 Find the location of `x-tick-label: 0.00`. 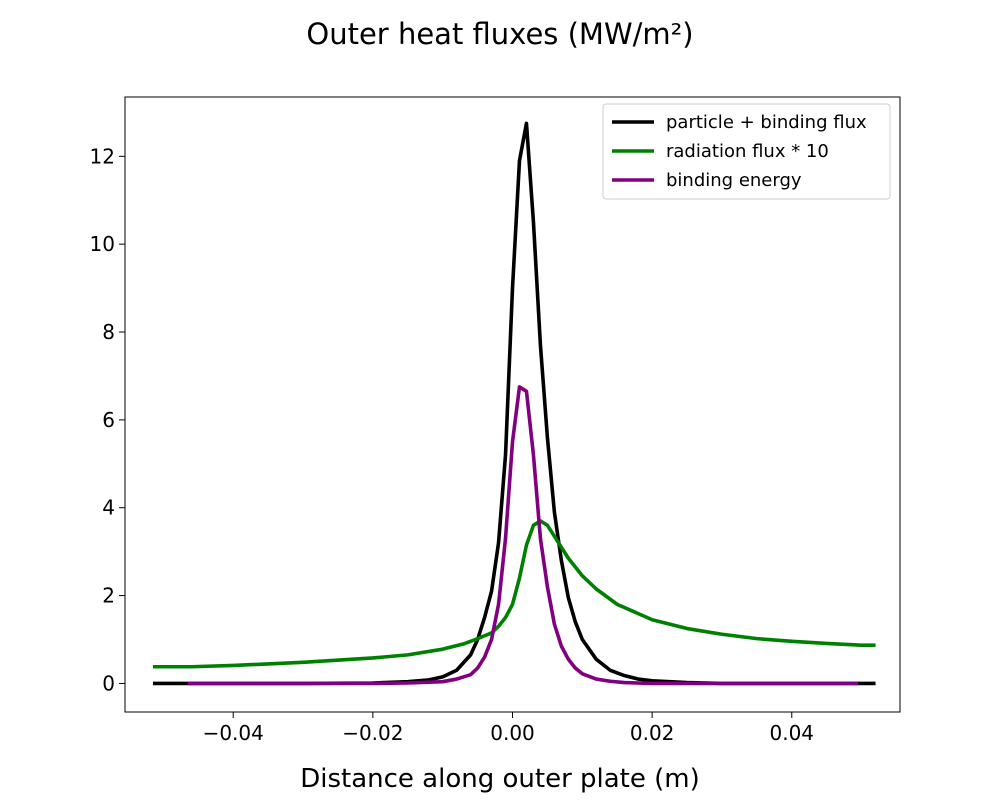

x-tick-label: 0.00 is located at coordinates (512, 733).